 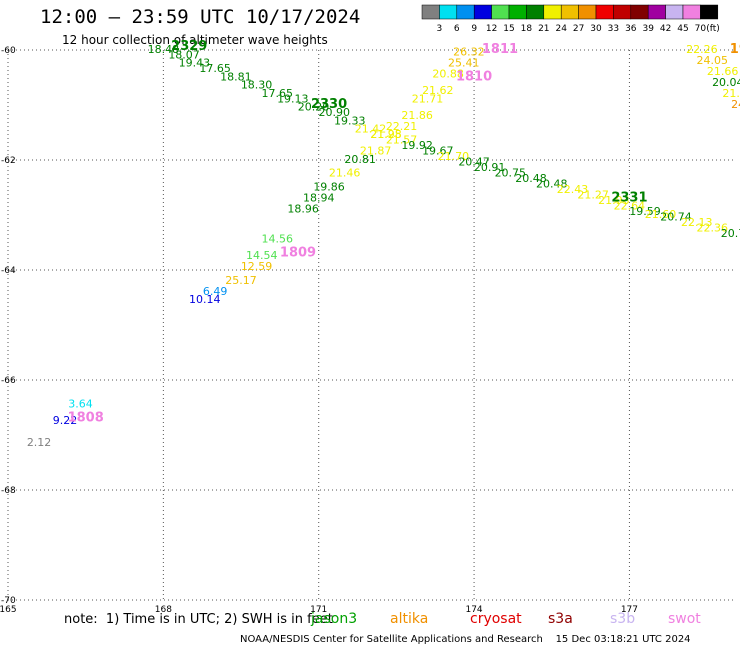 I want to click on x-tick-label: 177, so click(x=629, y=610).